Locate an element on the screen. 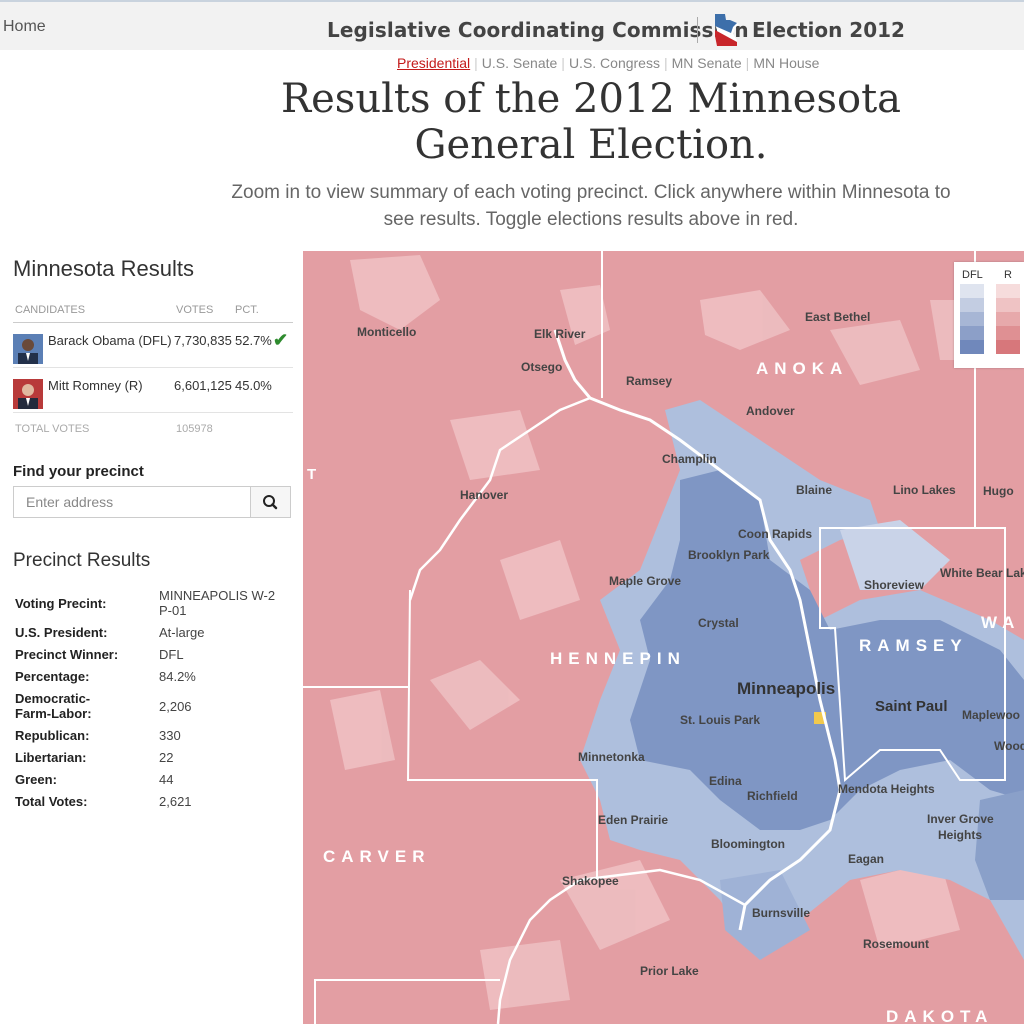 The image size is (1024, 1024). candidate-votes: 6,601,125 is located at coordinates (203, 385).